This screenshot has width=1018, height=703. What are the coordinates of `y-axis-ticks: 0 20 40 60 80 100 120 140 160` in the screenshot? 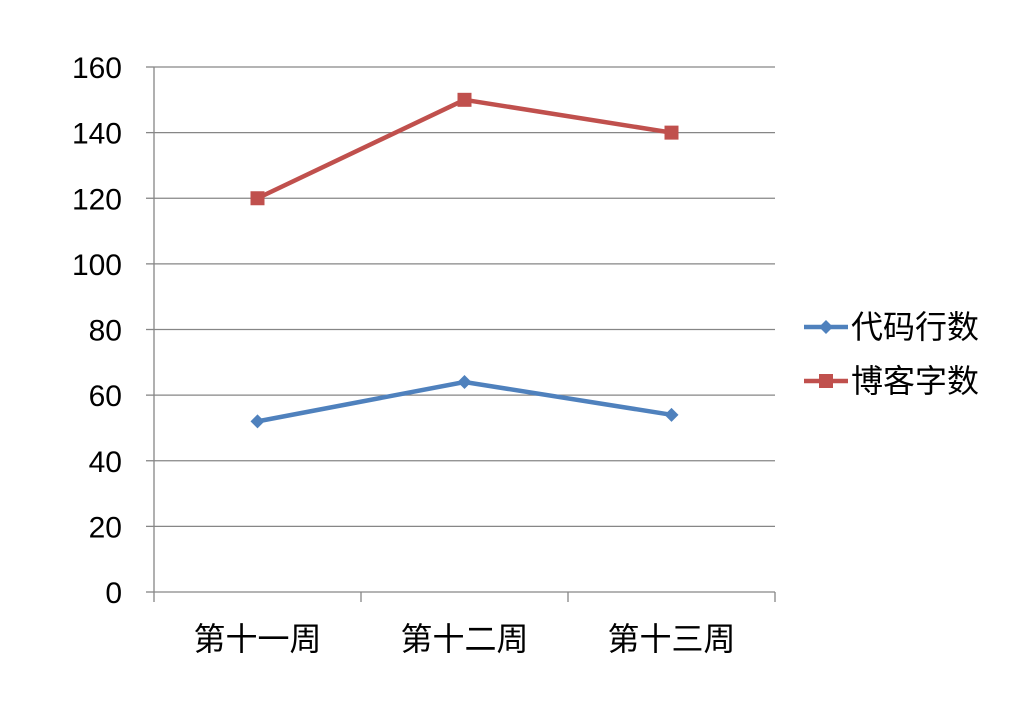 It's located at (113, 331).